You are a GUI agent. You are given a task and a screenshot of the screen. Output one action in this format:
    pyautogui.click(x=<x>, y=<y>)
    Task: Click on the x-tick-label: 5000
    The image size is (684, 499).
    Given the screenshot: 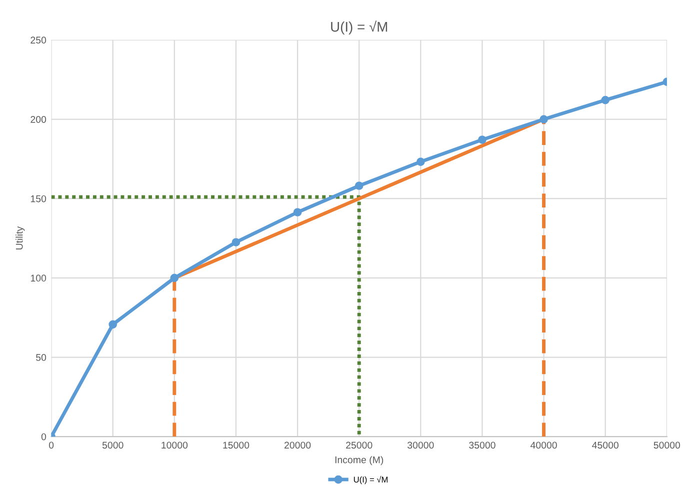 What is the action you would take?
    pyautogui.click(x=113, y=445)
    